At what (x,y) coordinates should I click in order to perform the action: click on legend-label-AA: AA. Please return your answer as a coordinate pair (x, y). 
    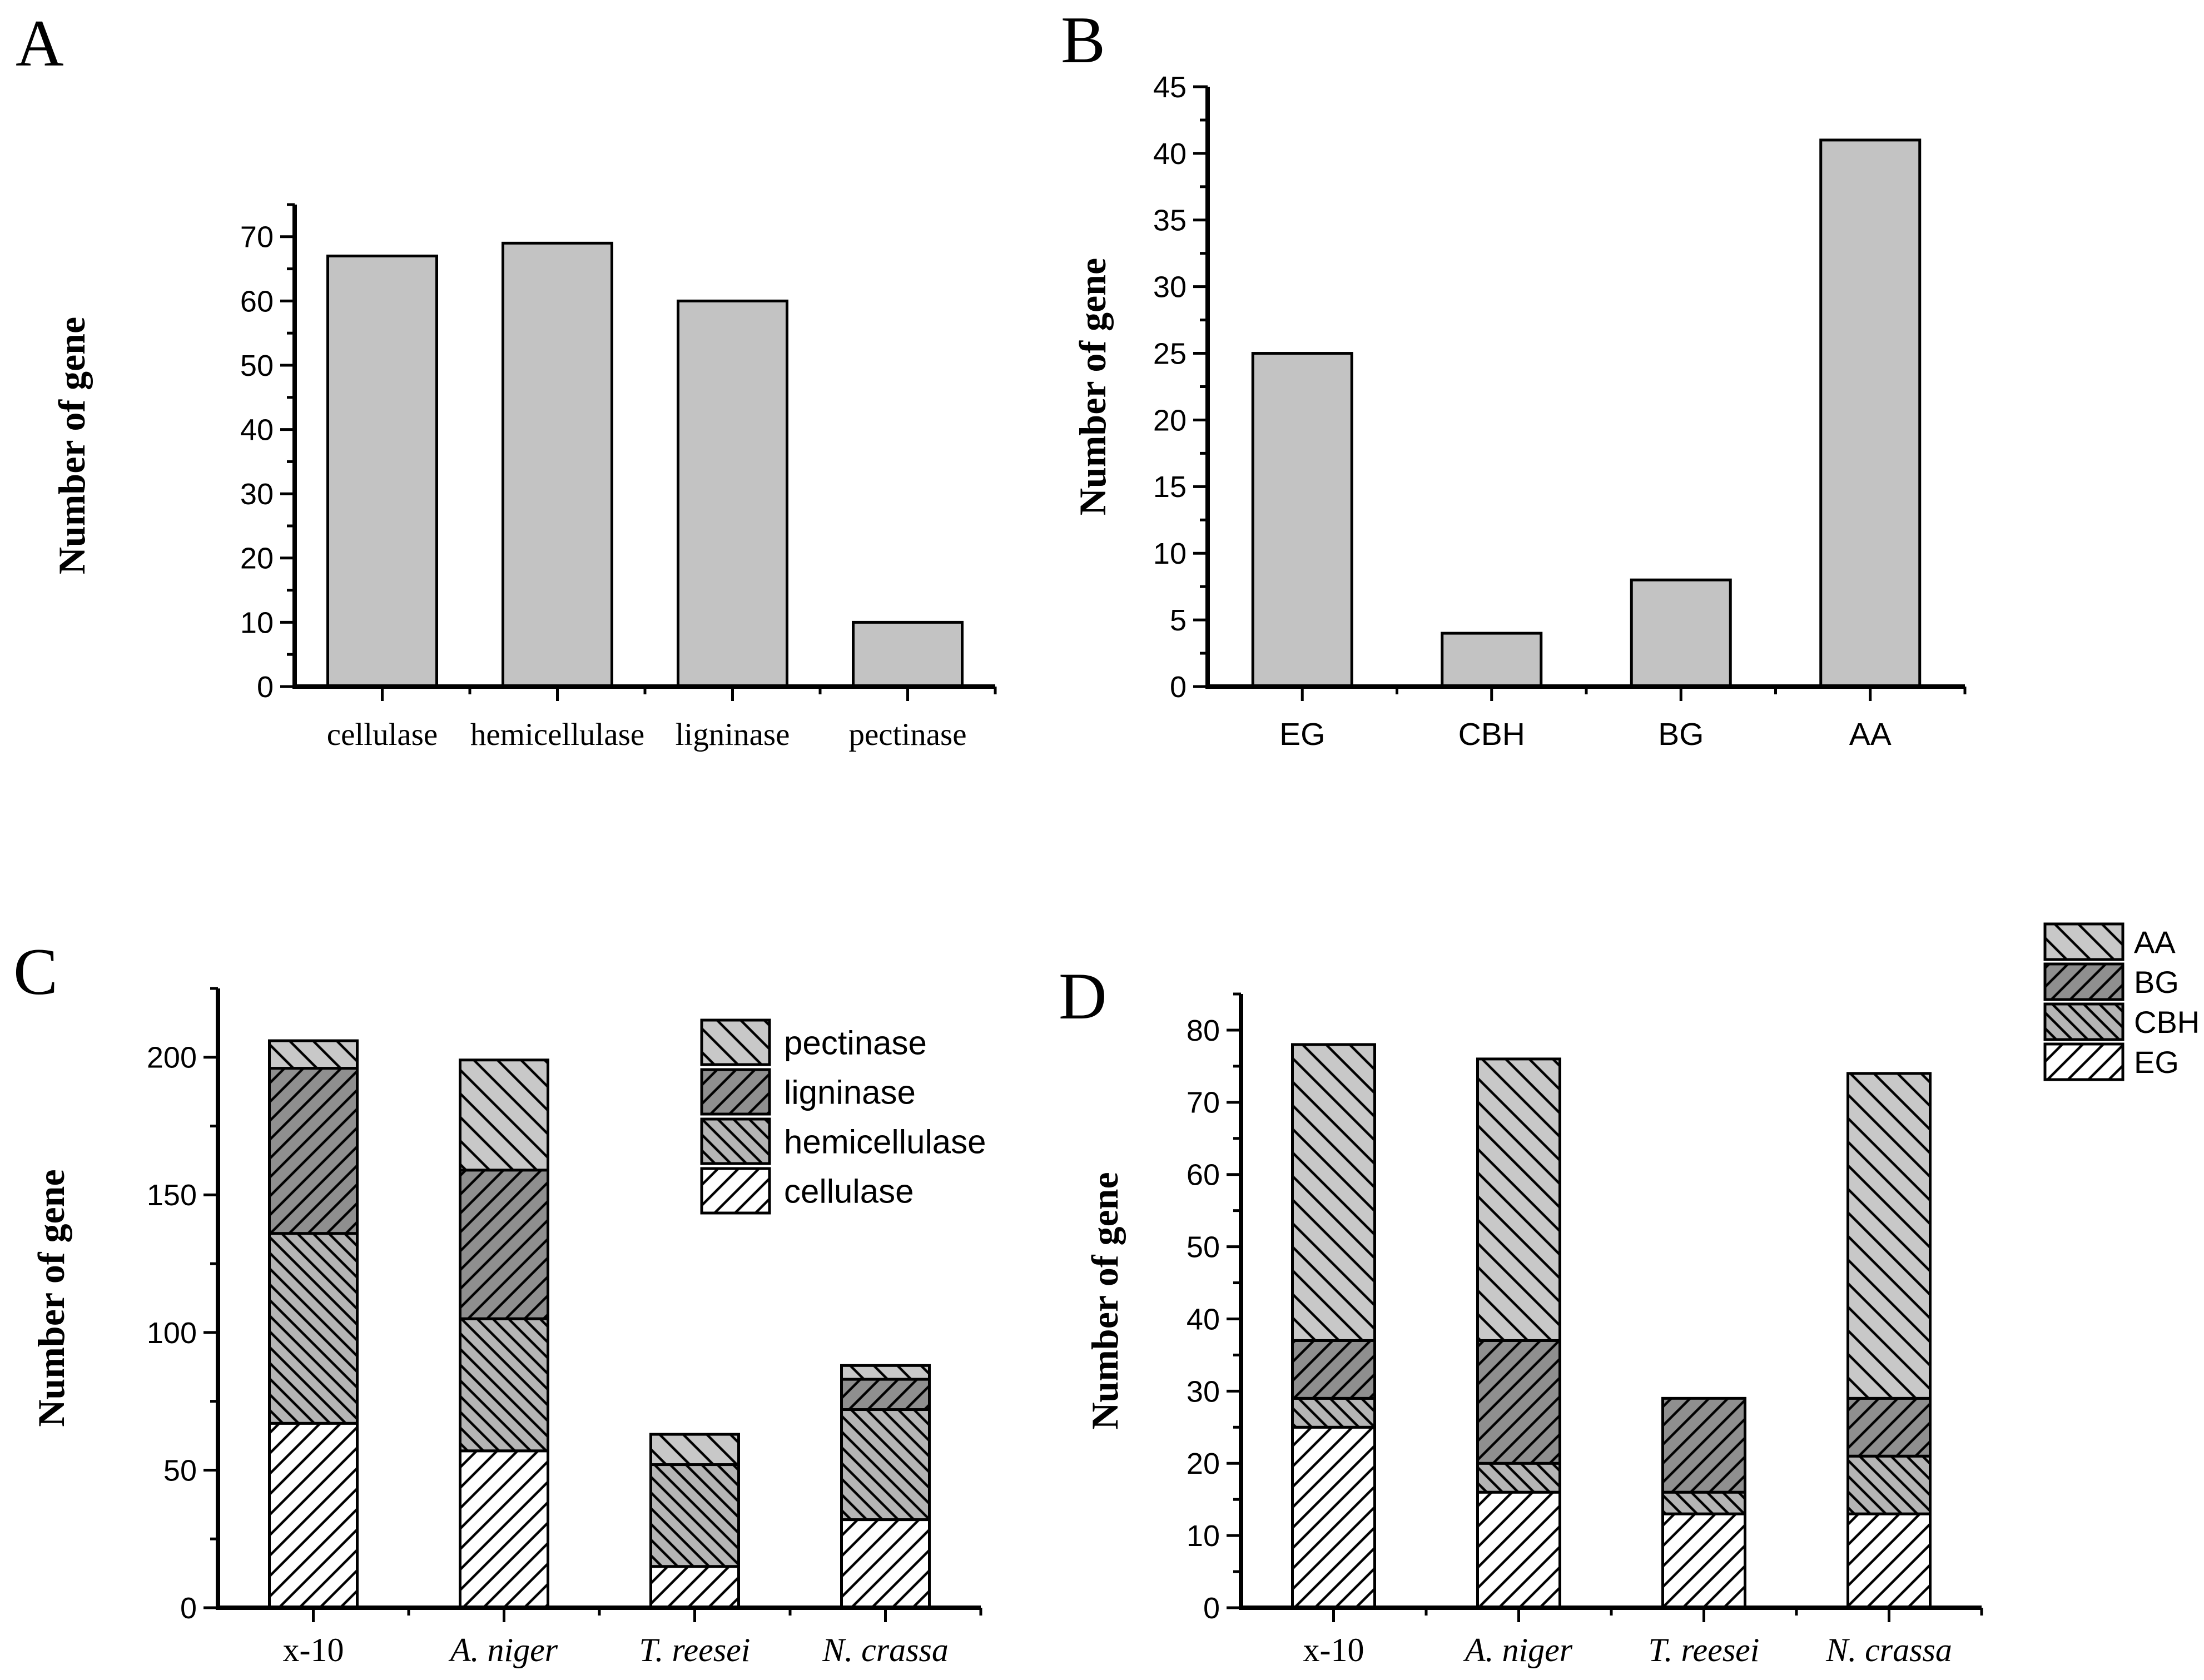
    Looking at the image, I should click on (2155, 942).